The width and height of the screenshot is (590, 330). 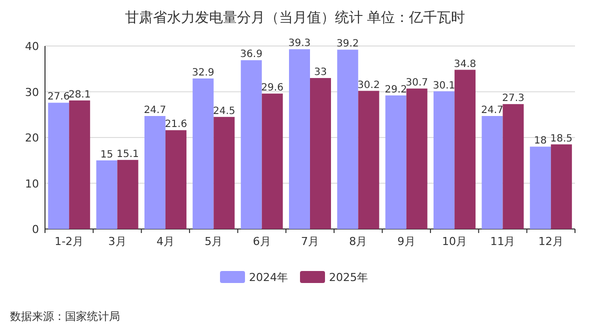 I want to click on x-tick-label: 4月, so click(x=165, y=241).